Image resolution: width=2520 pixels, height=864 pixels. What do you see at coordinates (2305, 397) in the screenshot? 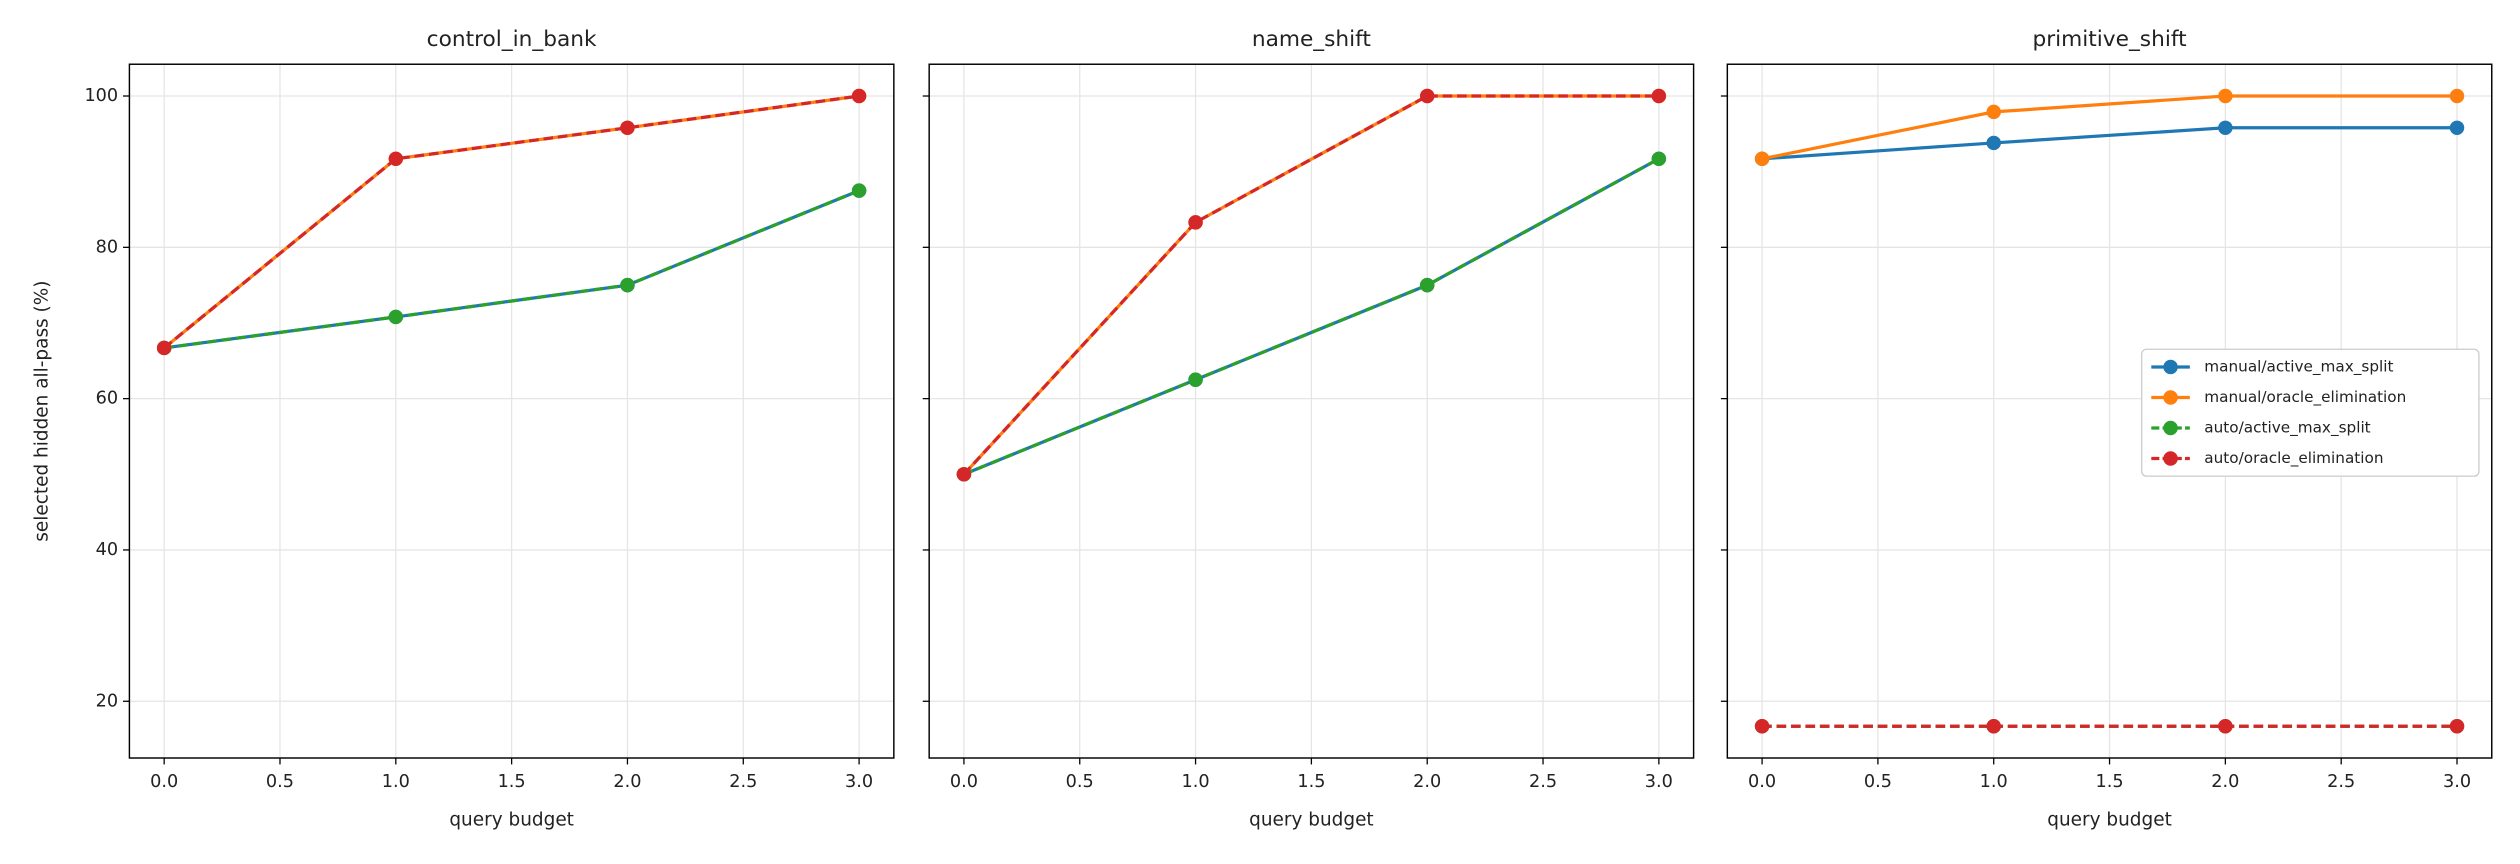
I see `legend-label: manual/oracle_elimination` at bounding box center [2305, 397].